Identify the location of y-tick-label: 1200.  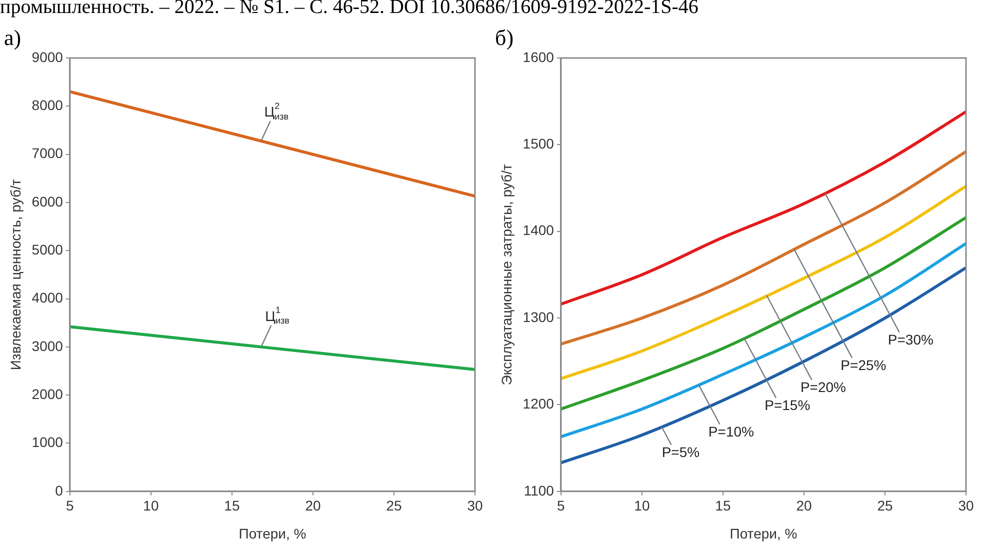
(538, 404).